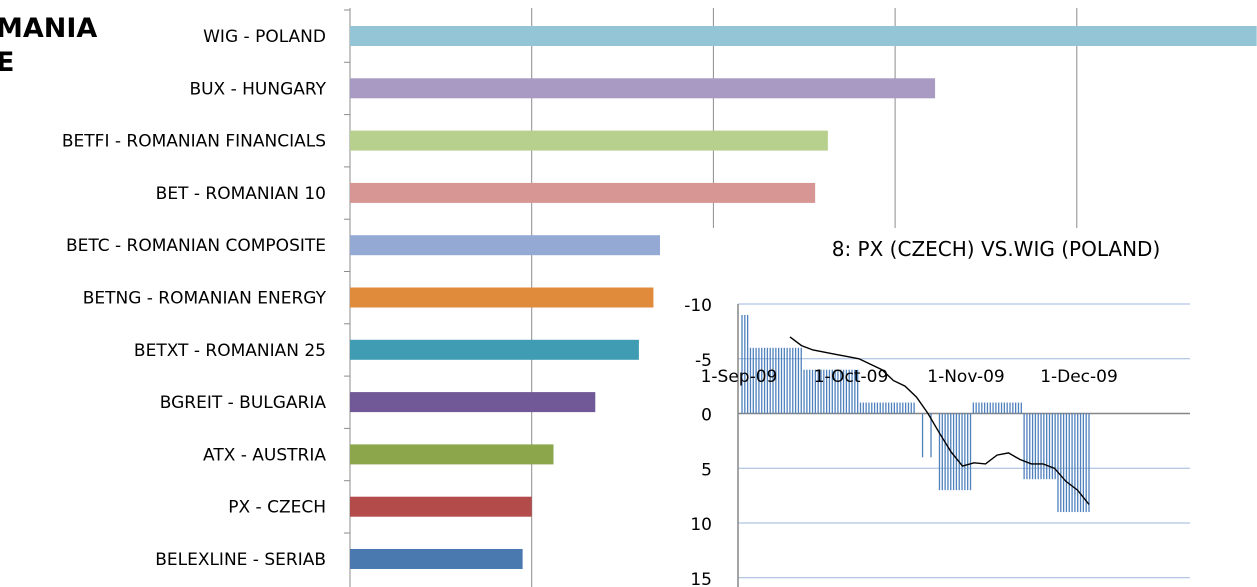 The width and height of the screenshot is (1257, 587). Describe the element at coordinates (701, 525) in the screenshot. I see `inset-y-tick-label: 10` at that location.